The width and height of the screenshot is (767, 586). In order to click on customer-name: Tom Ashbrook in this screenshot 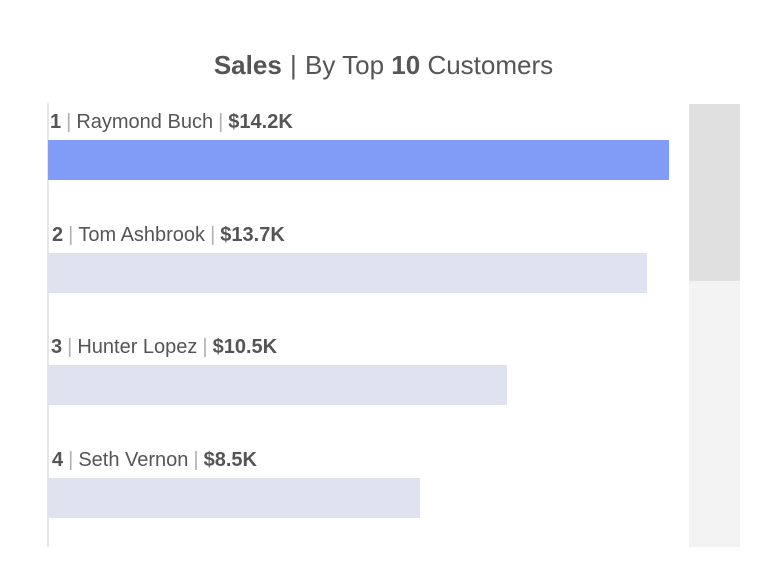, I will do `click(142, 234)`.